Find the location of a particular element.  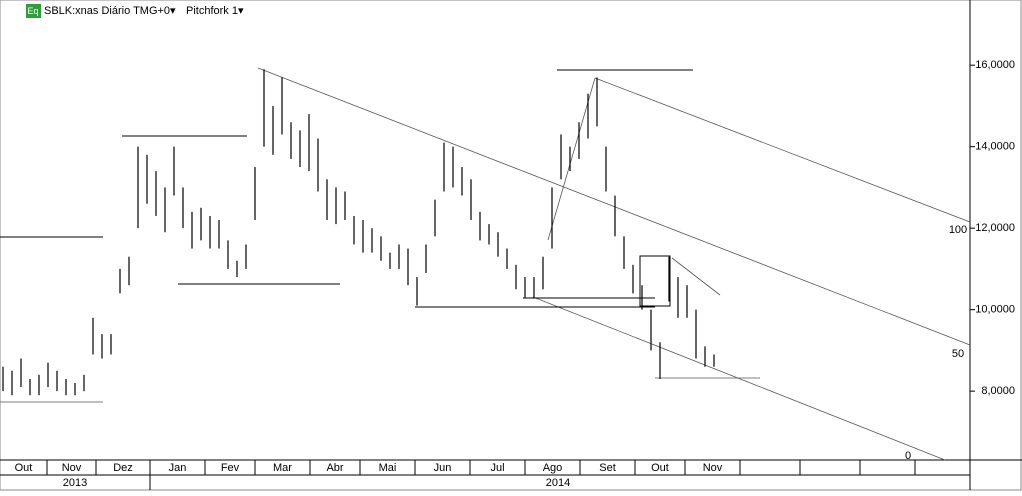

x-tick-label: Mai is located at coordinates (388, 468).